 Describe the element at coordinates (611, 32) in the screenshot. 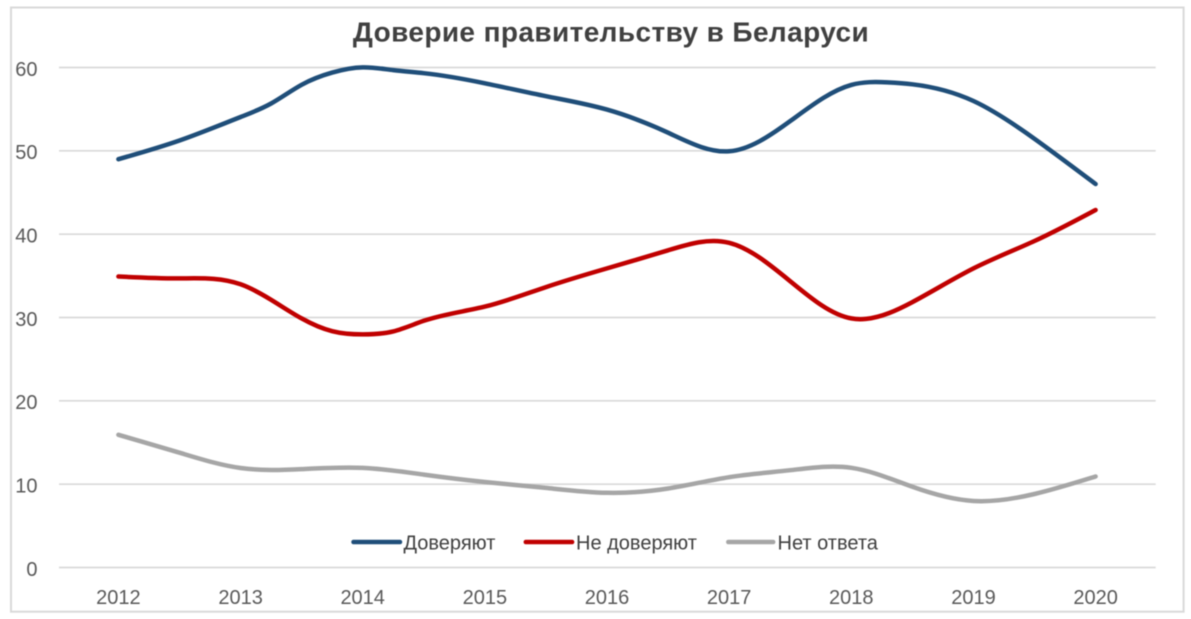

I see `svg-text:Доверие правительству в Белару: Доверие правительству в Беларуси` at that location.